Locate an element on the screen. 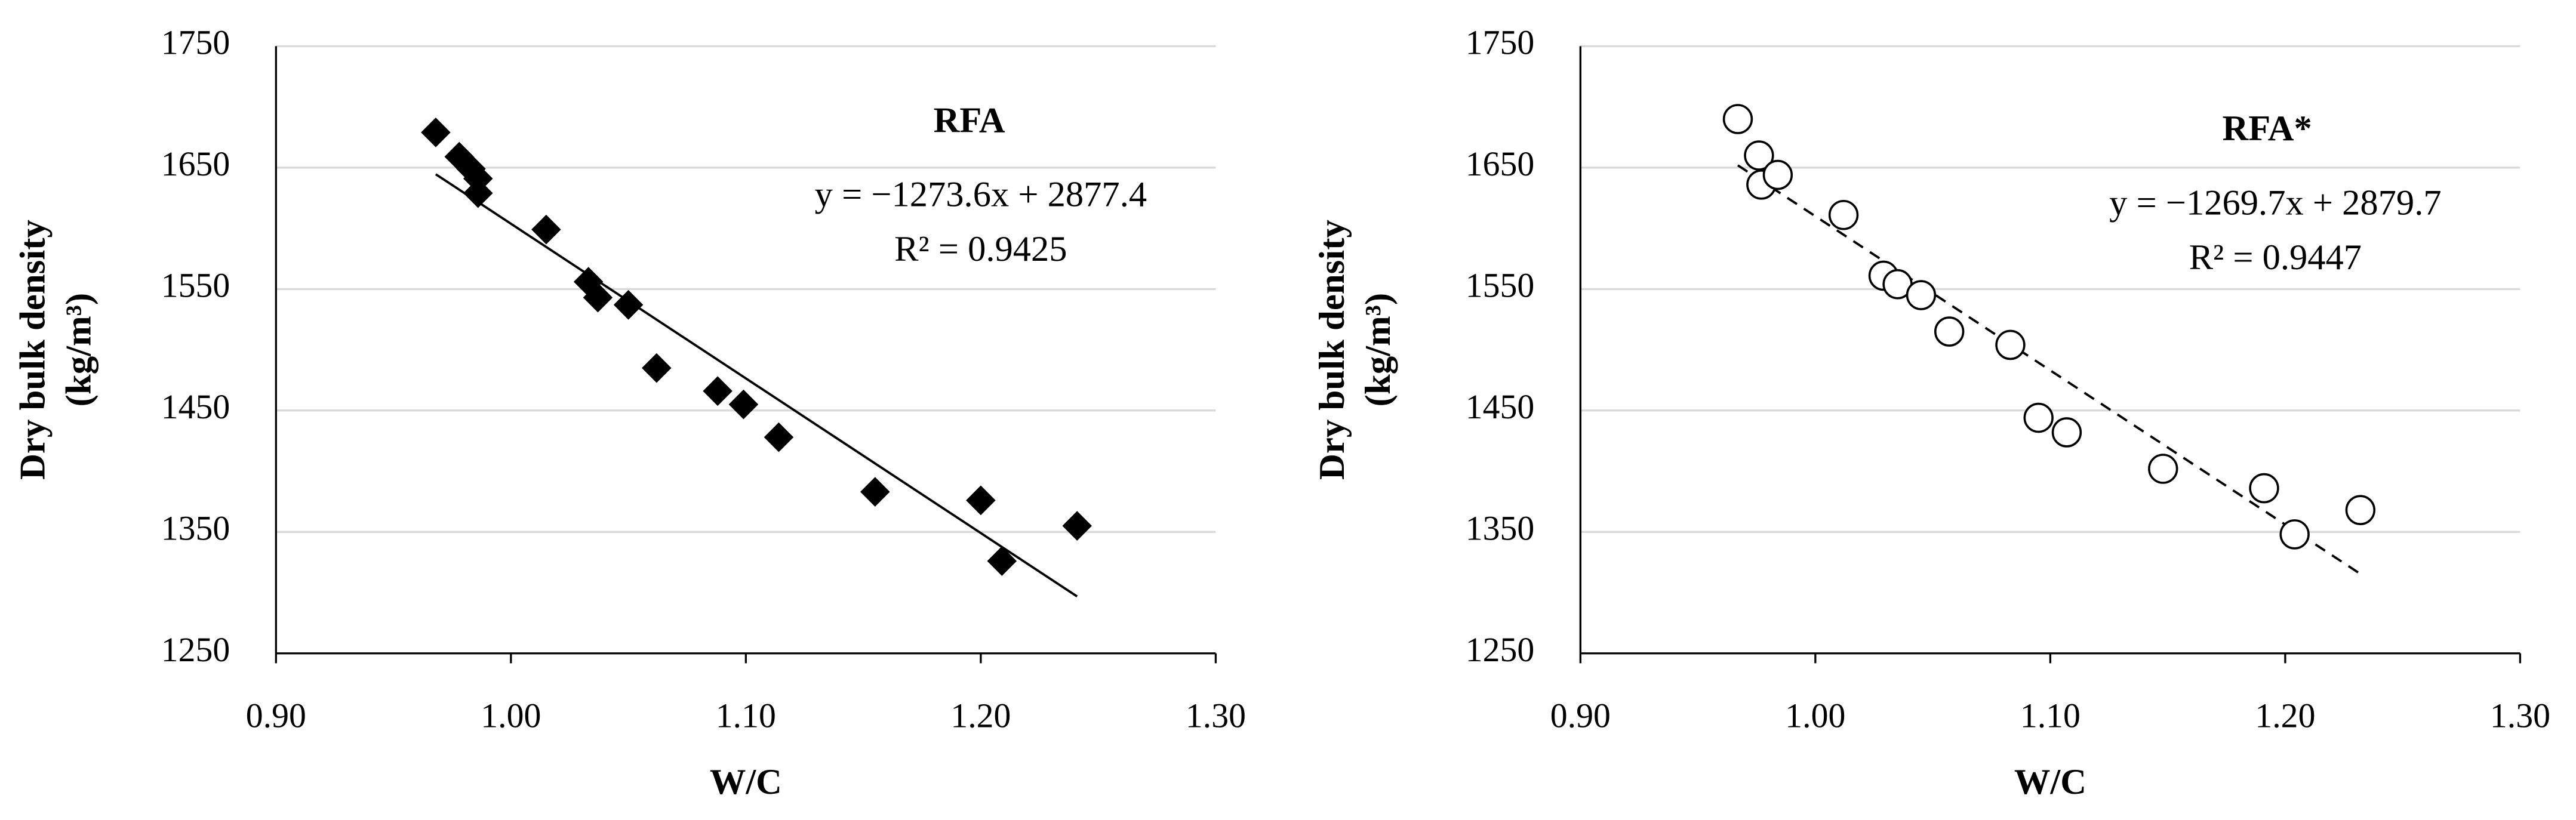  trend-equation: y = −1273.6x + 2877.4 is located at coordinates (981, 195).